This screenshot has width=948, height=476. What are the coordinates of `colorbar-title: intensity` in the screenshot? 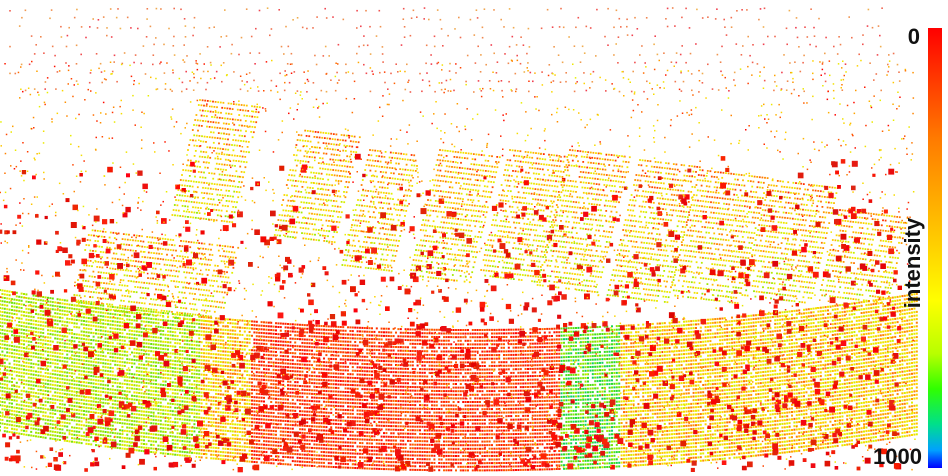 It's located at (913, 263).